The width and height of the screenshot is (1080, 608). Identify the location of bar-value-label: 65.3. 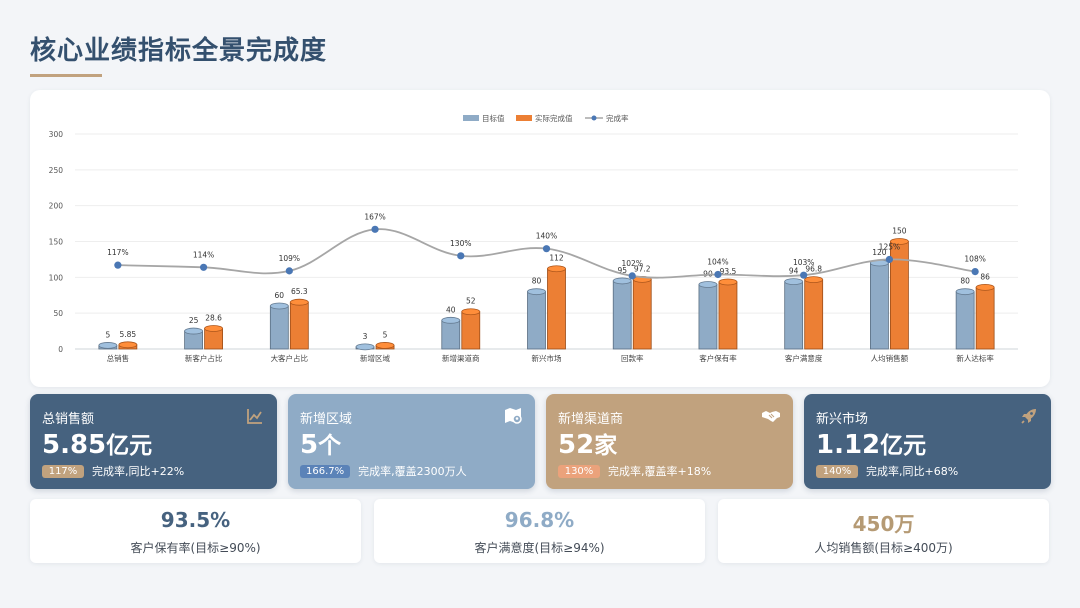
(299, 291).